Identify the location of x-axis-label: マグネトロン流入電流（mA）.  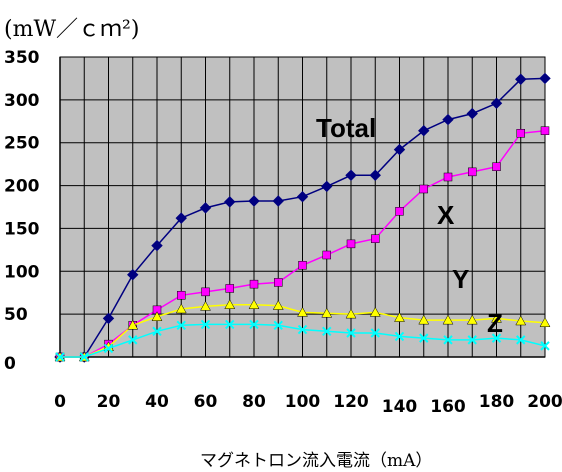
(316, 461).